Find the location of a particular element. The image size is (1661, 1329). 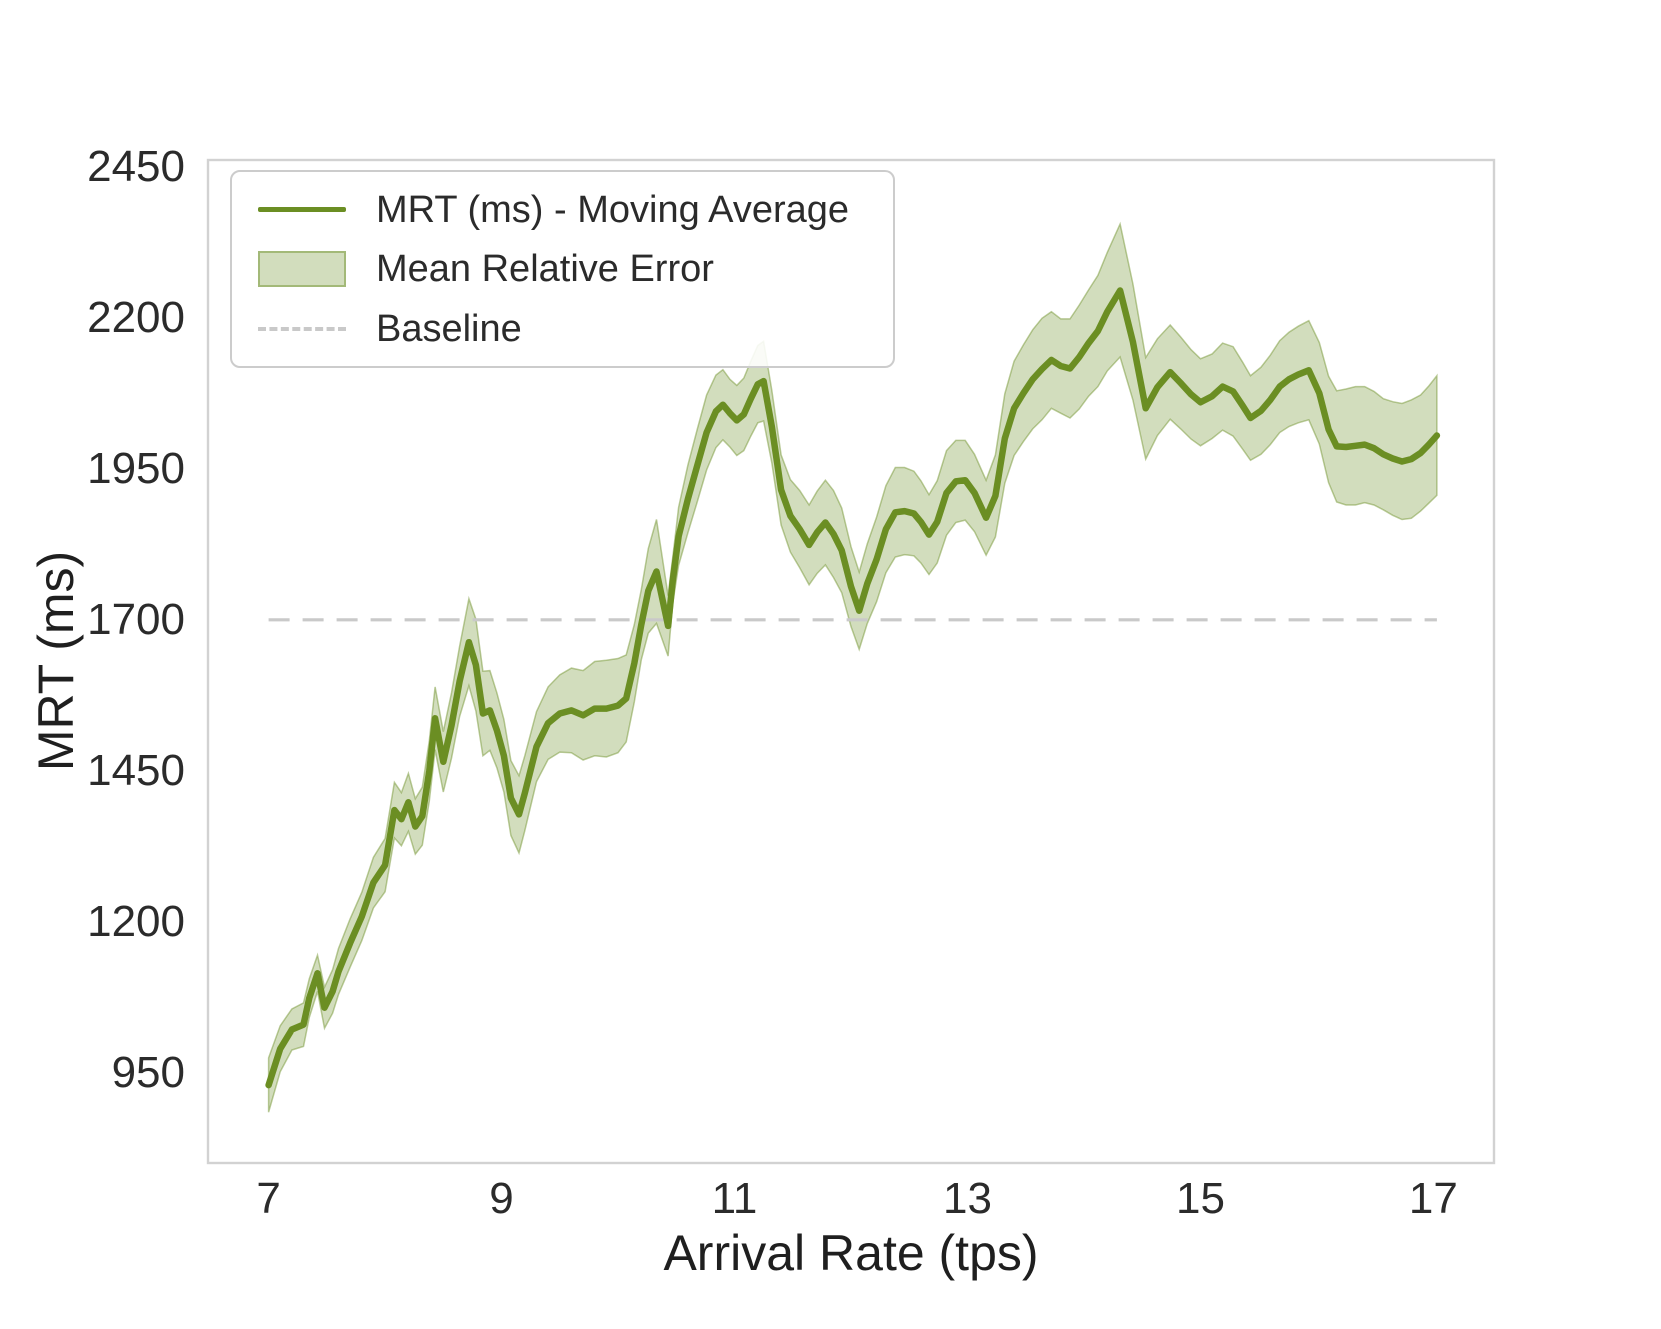

legend-label: Mean Relative Error is located at coordinates (545, 269).